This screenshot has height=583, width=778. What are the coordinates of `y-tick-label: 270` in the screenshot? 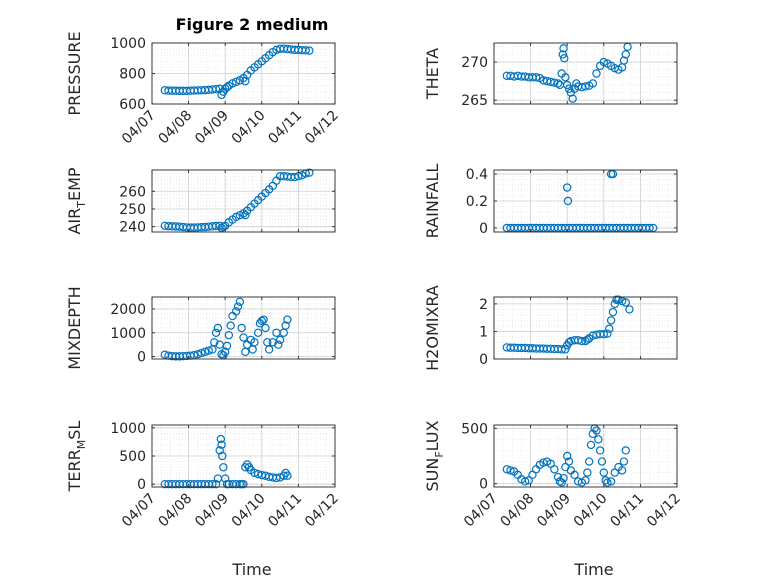 It's located at (474, 63).